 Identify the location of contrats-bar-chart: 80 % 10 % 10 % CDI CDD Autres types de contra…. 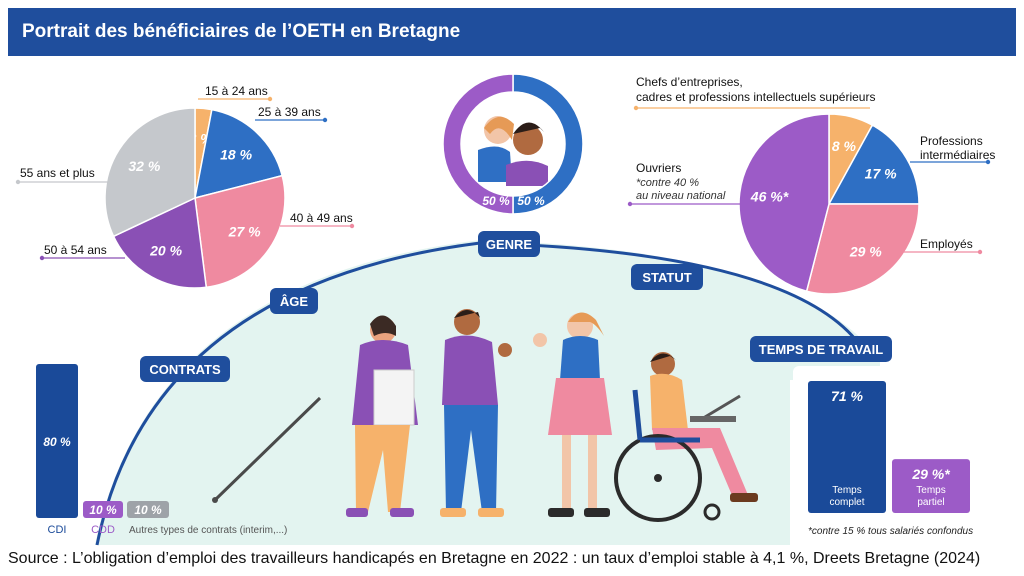
(161, 450).